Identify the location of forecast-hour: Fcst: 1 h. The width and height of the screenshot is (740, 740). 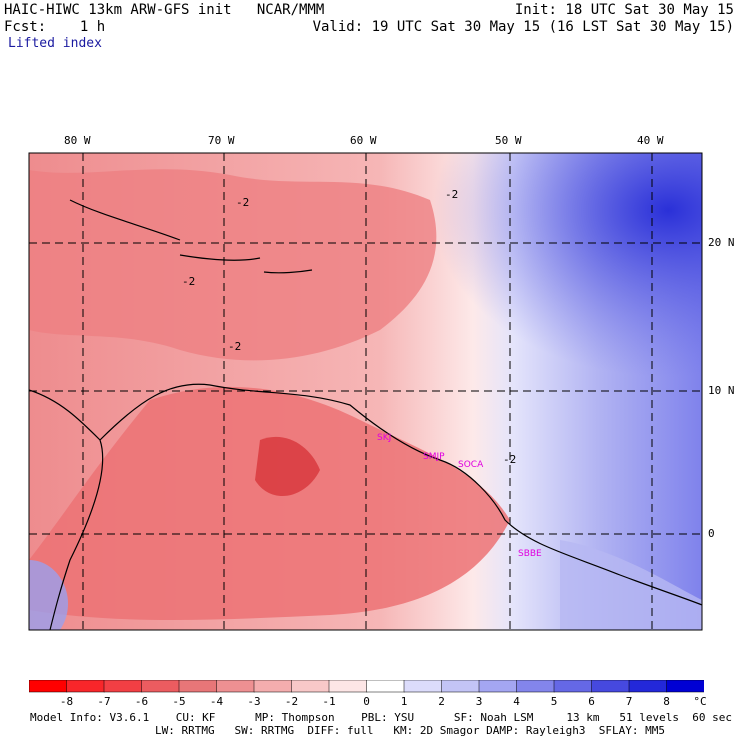
(55, 27).